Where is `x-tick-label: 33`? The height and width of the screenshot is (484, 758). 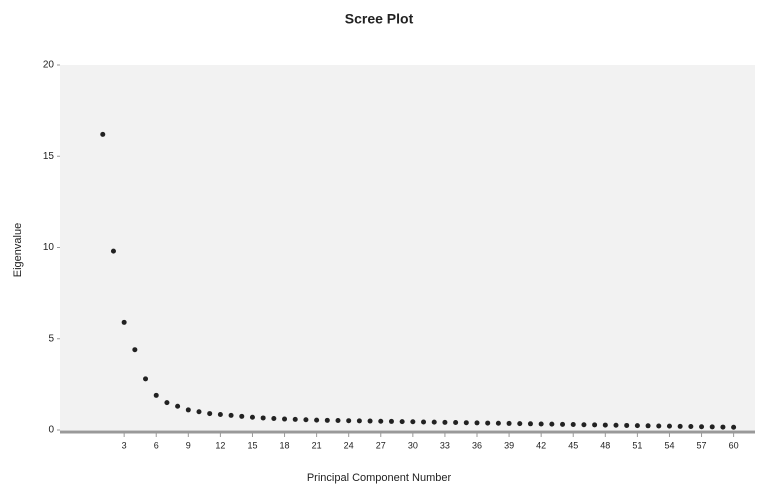 x-tick-label: 33 is located at coordinates (445, 445).